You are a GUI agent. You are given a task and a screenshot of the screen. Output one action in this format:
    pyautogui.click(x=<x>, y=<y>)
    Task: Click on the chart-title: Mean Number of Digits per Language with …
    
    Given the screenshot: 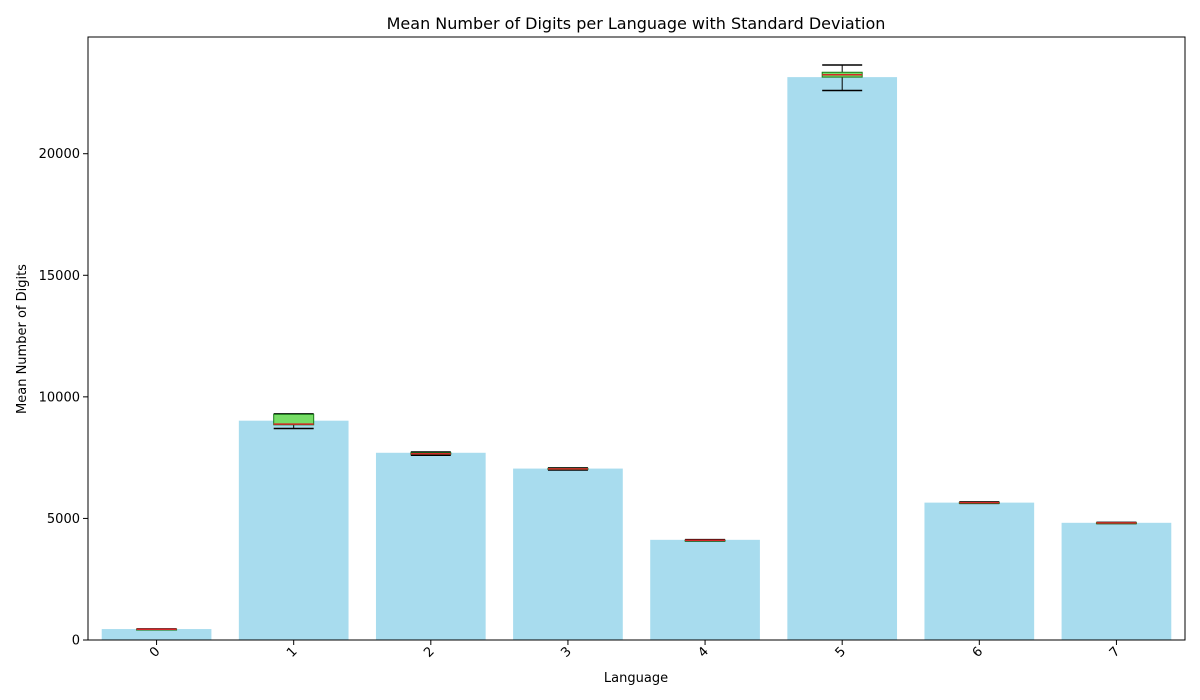 What is the action you would take?
    pyautogui.click(x=636, y=23)
    